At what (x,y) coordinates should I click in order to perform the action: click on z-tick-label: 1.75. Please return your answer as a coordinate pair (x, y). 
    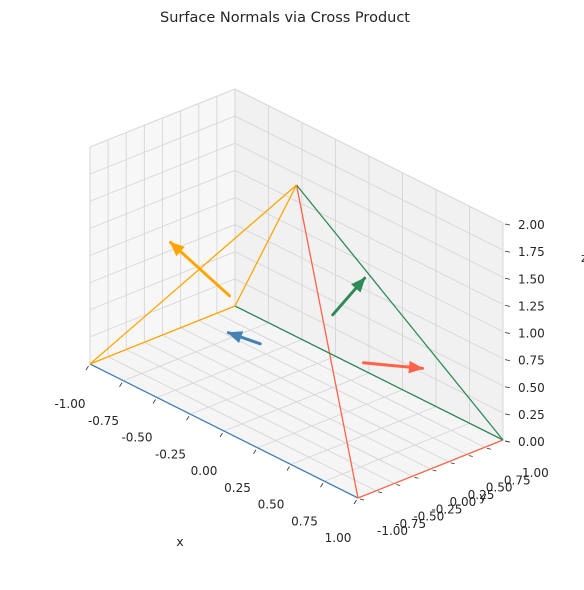
    Looking at the image, I should click on (531, 252).